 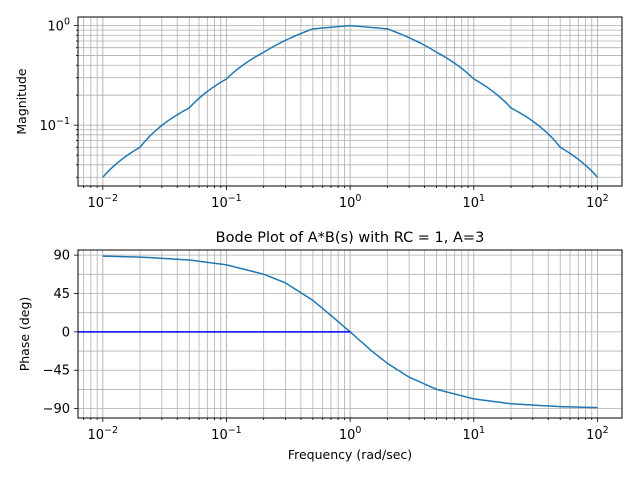 I want to click on y-tick-label: 90, so click(x=61, y=256).